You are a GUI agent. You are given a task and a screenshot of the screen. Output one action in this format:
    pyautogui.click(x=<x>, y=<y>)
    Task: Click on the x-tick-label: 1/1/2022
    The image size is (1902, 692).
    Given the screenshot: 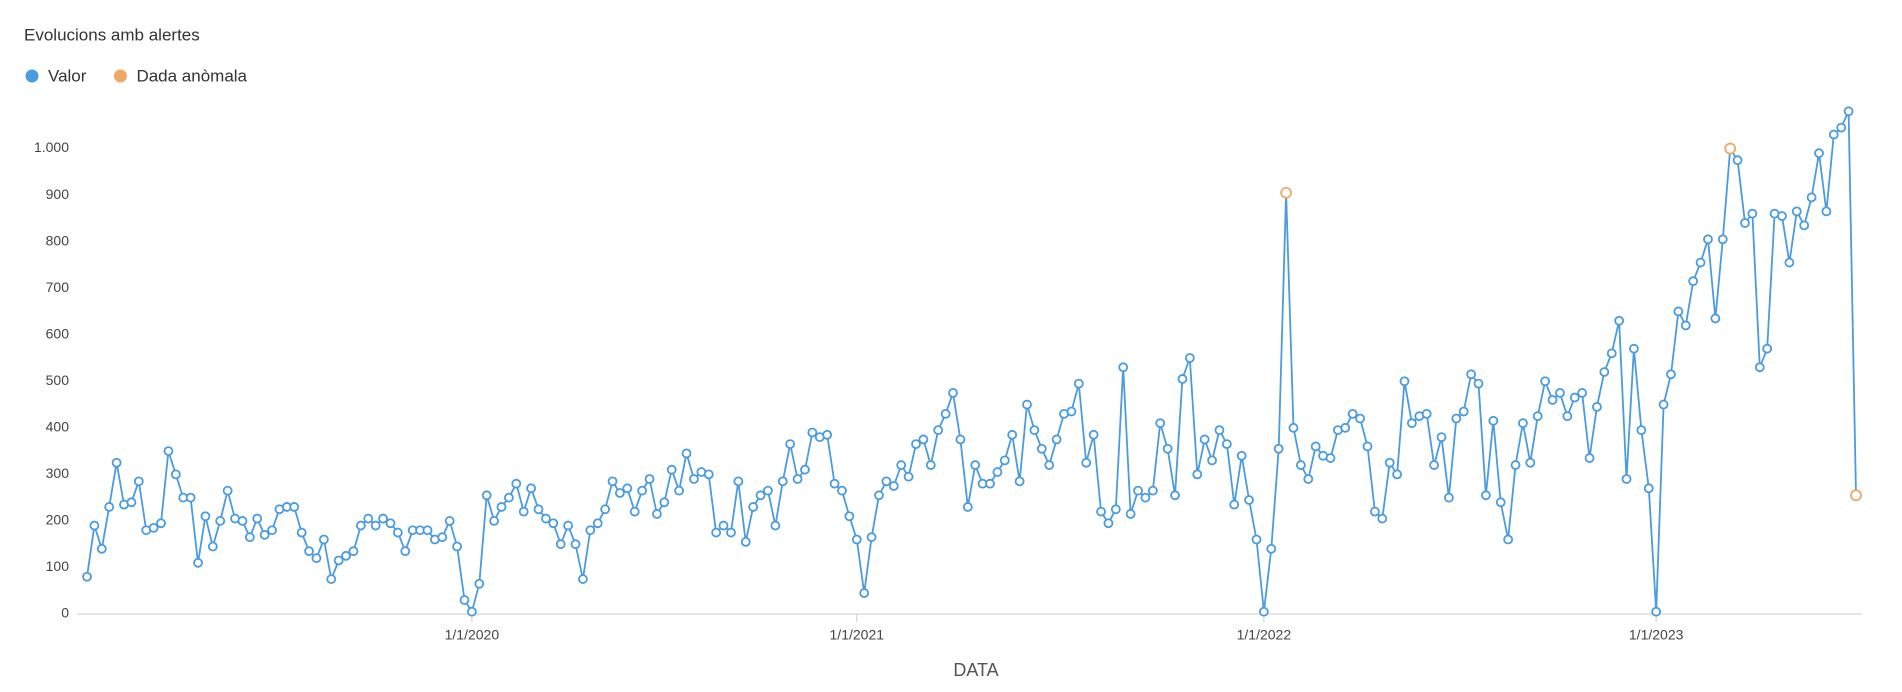 What is the action you would take?
    pyautogui.click(x=1264, y=635)
    